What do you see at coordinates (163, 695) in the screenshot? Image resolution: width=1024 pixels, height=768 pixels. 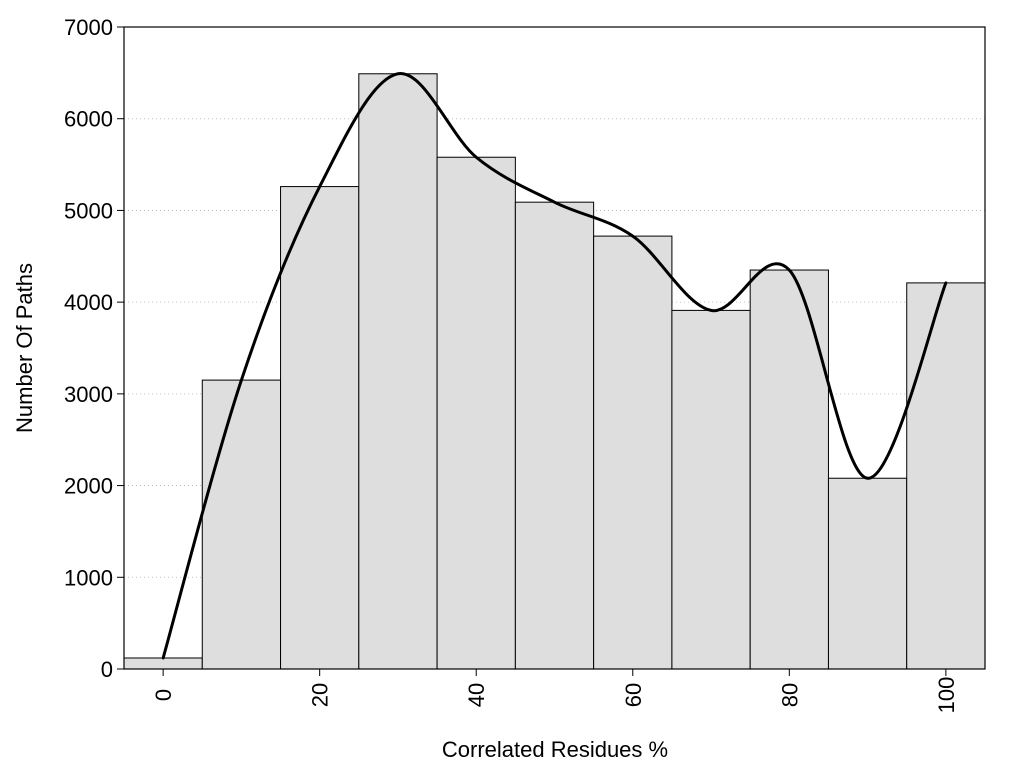 I see `x-tick-label: 0` at bounding box center [163, 695].